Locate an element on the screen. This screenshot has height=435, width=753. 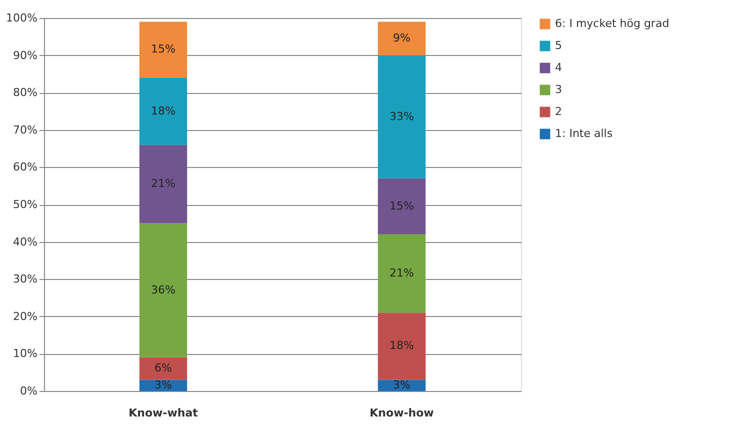
x-tick-label: Know-how is located at coordinates (402, 413).